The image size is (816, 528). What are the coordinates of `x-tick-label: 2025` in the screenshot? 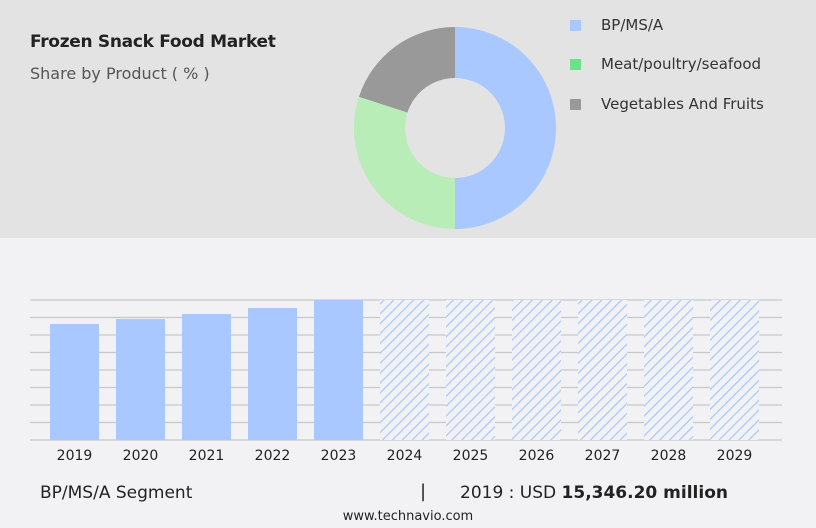 It's located at (471, 456).